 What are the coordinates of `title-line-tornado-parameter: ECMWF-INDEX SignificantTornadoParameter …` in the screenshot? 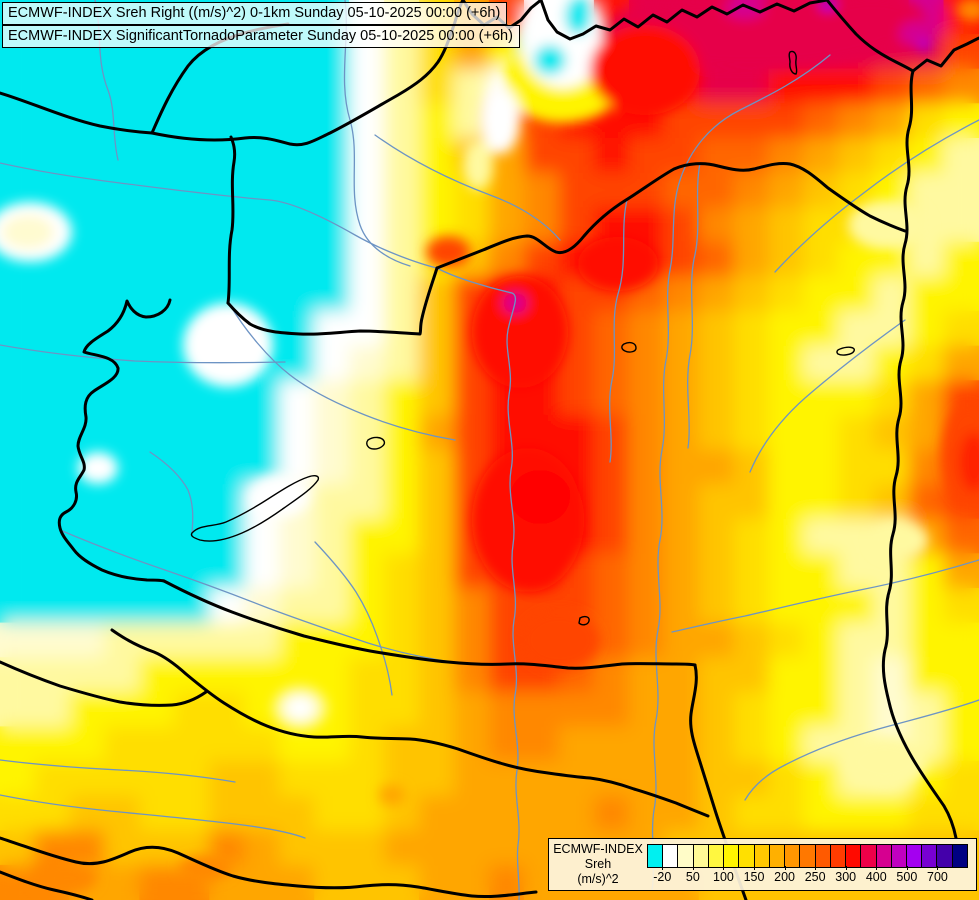 It's located at (261, 36).